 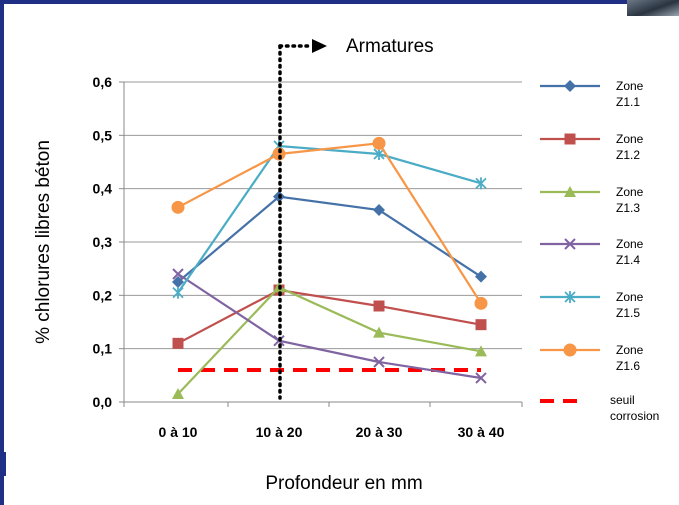 What do you see at coordinates (103, 349) in the screenshot?
I see `y-tick-label: 0,1` at bounding box center [103, 349].